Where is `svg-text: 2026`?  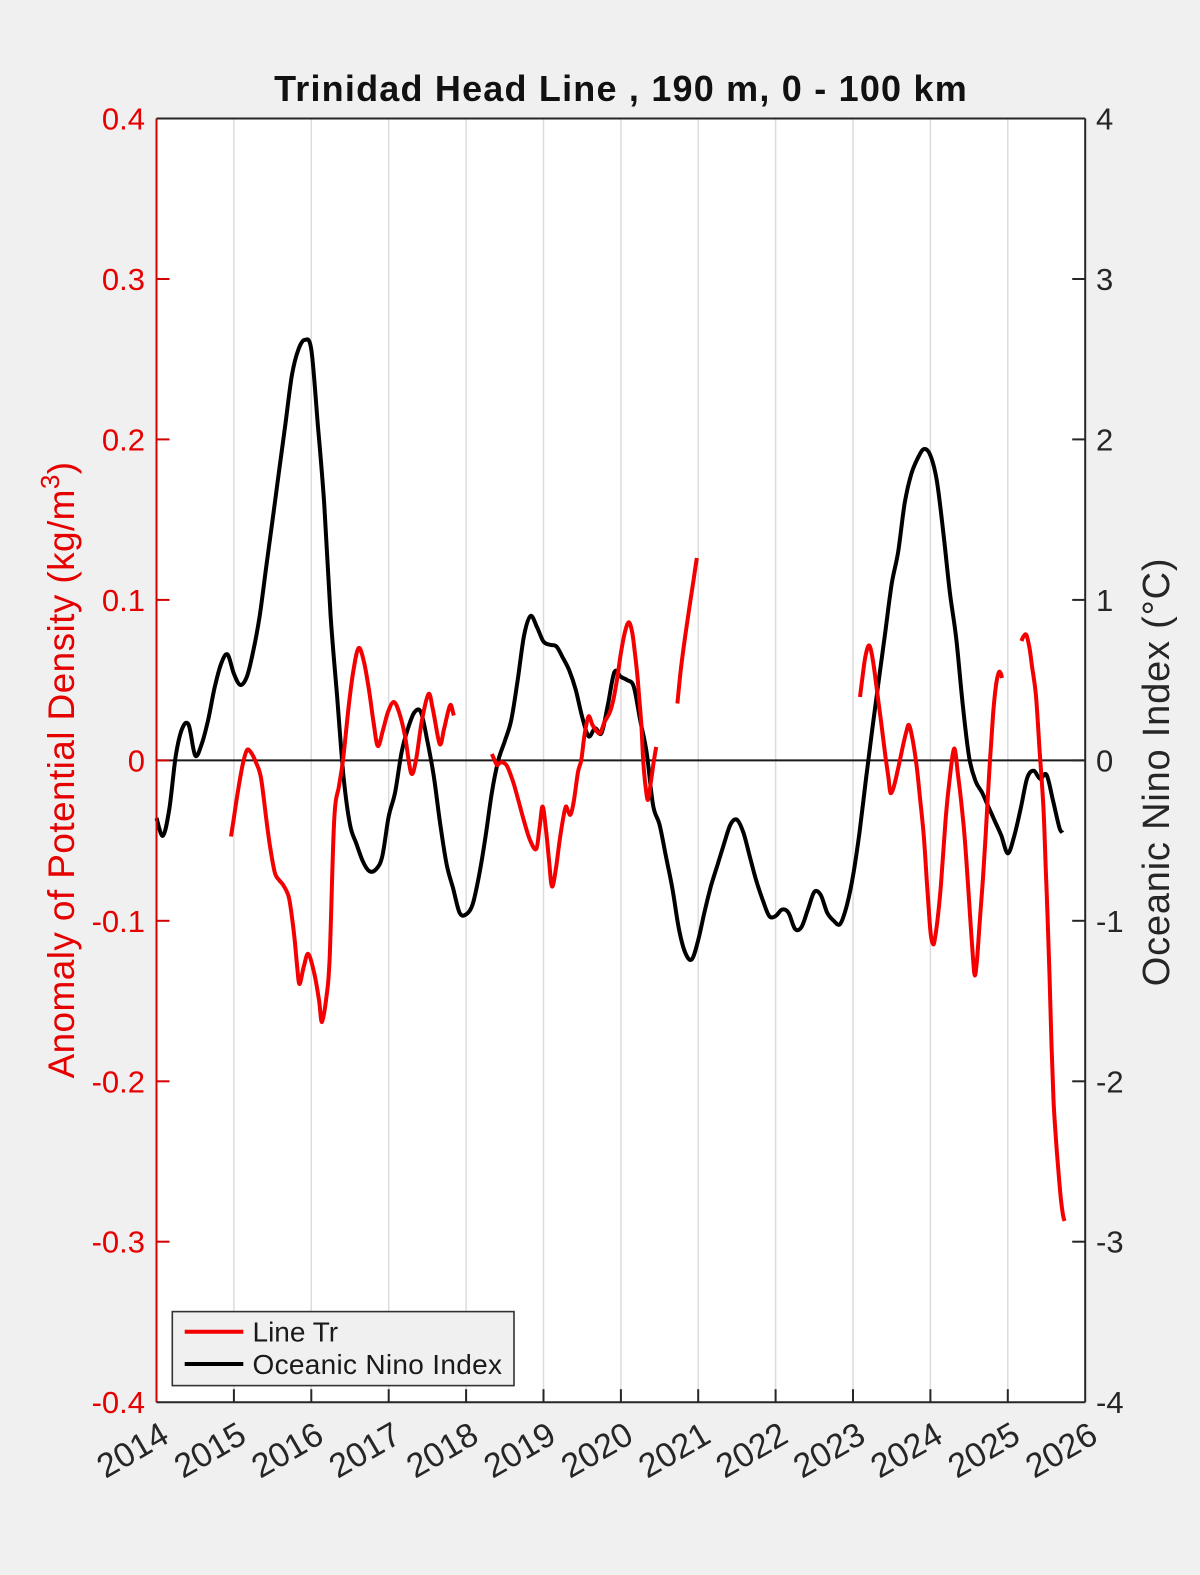
svg-text: 2026 is located at coordinates (1061, 1450).